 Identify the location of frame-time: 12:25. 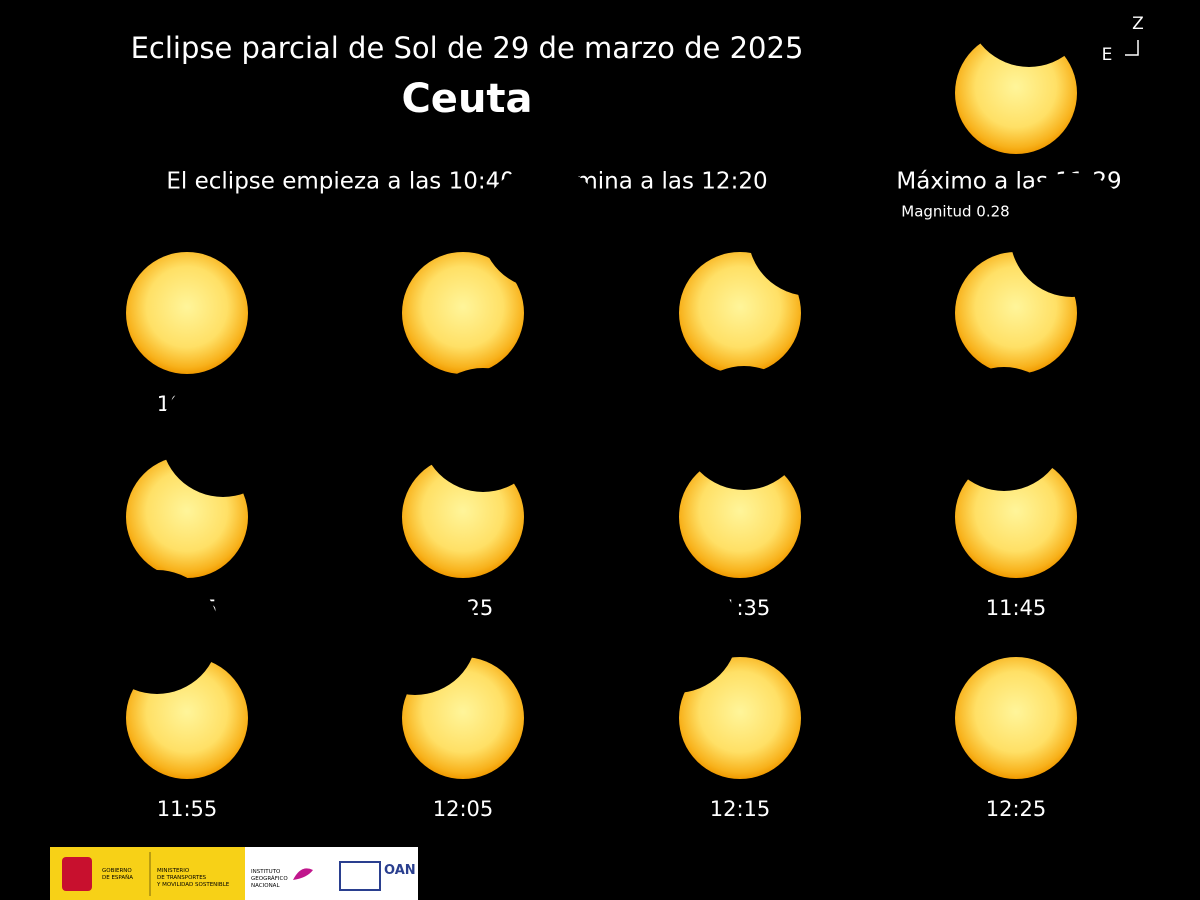
(1016, 809).